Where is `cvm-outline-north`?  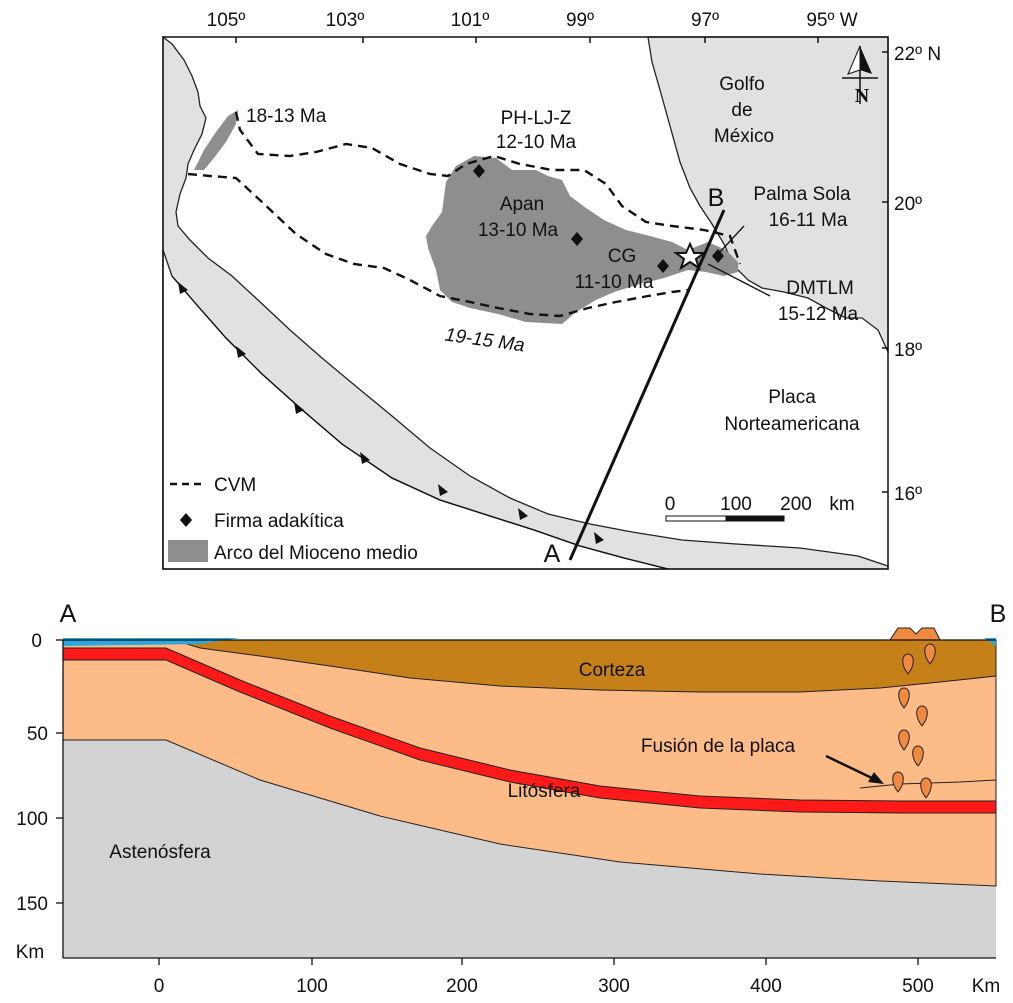
cvm-outline-north is located at coordinates (488, 188).